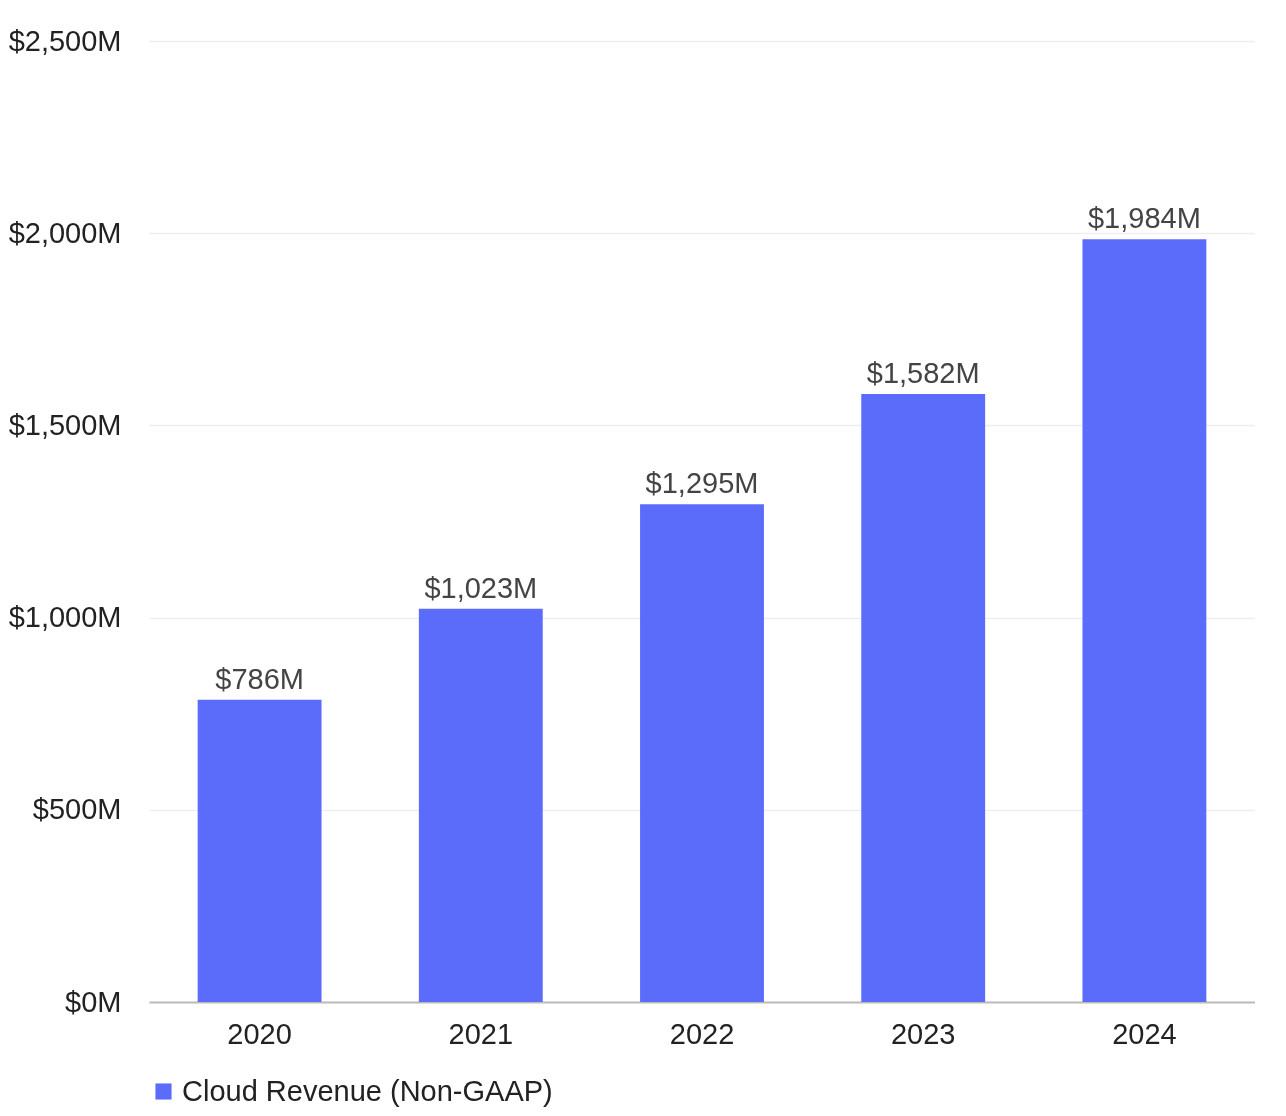 Image resolution: width=1286 pixels, height=1116 pixels. I want to click on y-tick-label: $0M, so click(93, 1001).